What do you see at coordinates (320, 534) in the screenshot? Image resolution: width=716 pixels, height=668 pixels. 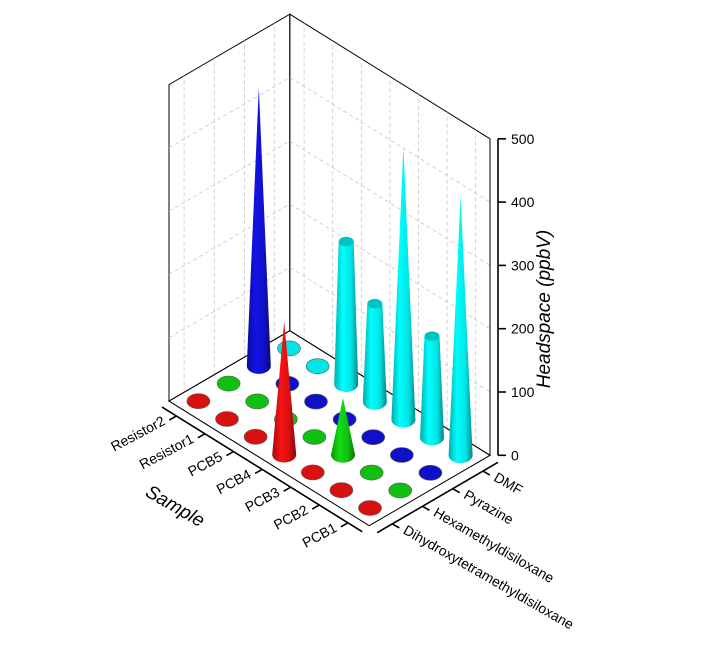 I see `sample-tick-label: PCB1` at bounding box center [320, 534].